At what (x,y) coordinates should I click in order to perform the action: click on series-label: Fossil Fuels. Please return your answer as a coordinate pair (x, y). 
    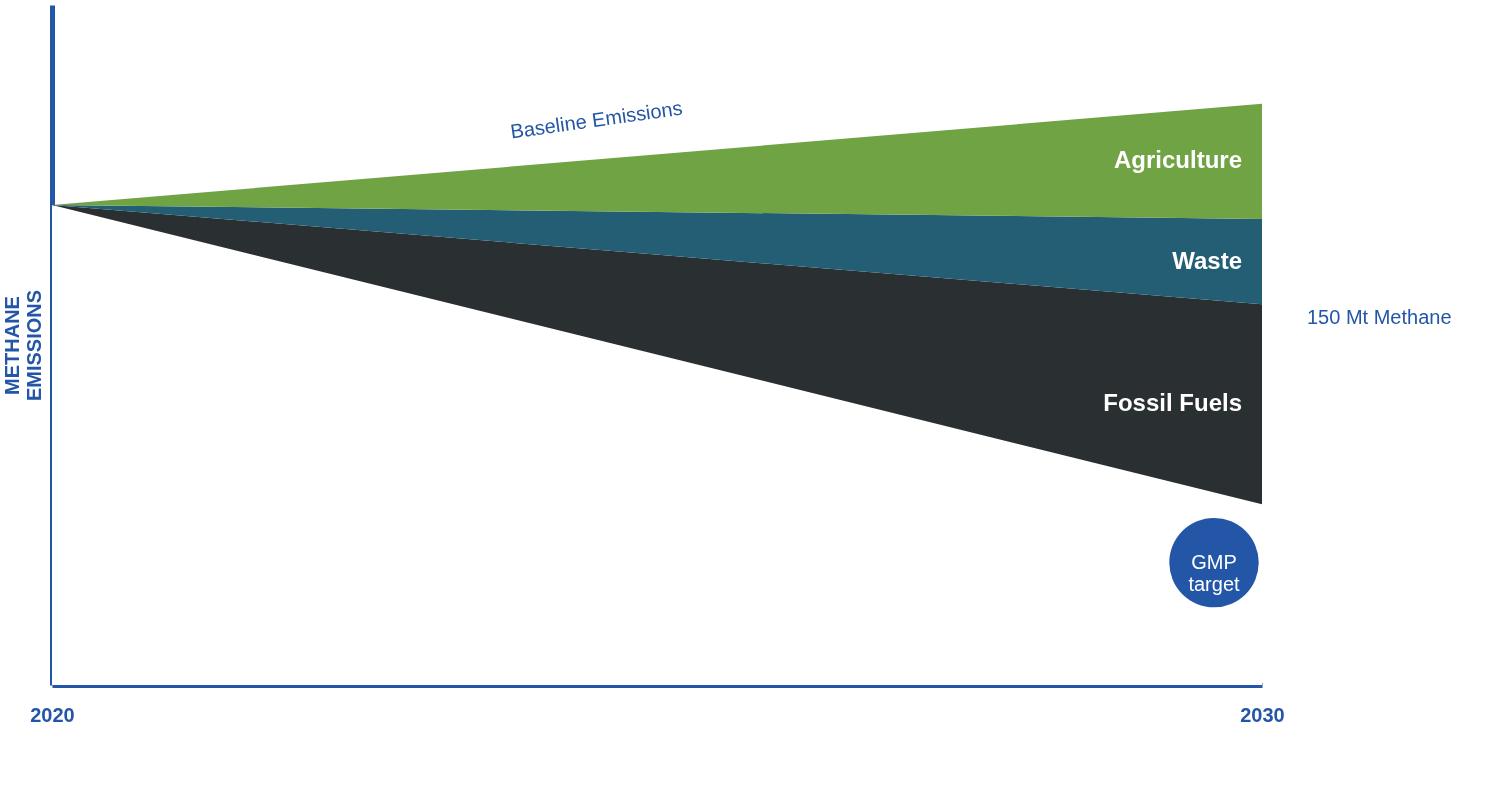
    Looking at the image, I should click on (1172, 403).